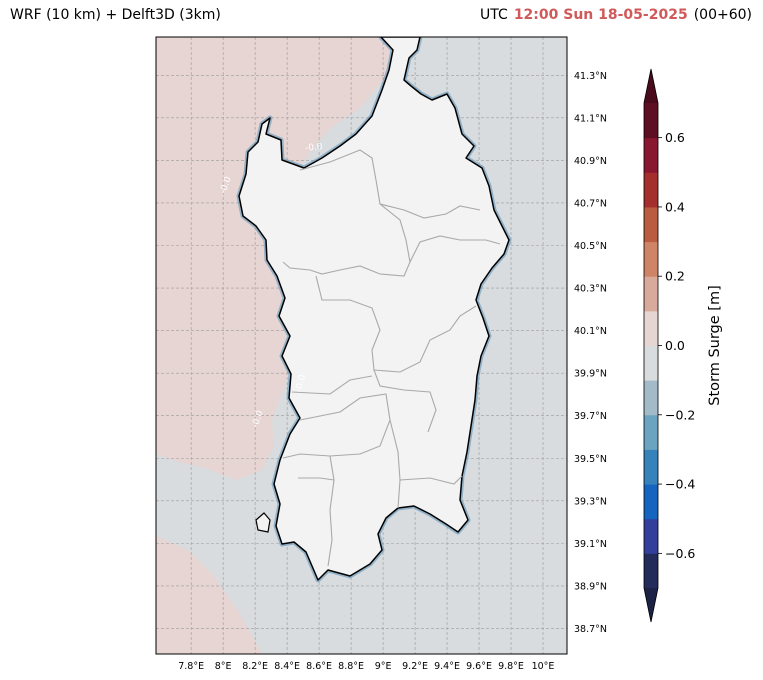 This screenshot has height=680, width=763. I want to click on sant-antioco-island, so click(263, 522).